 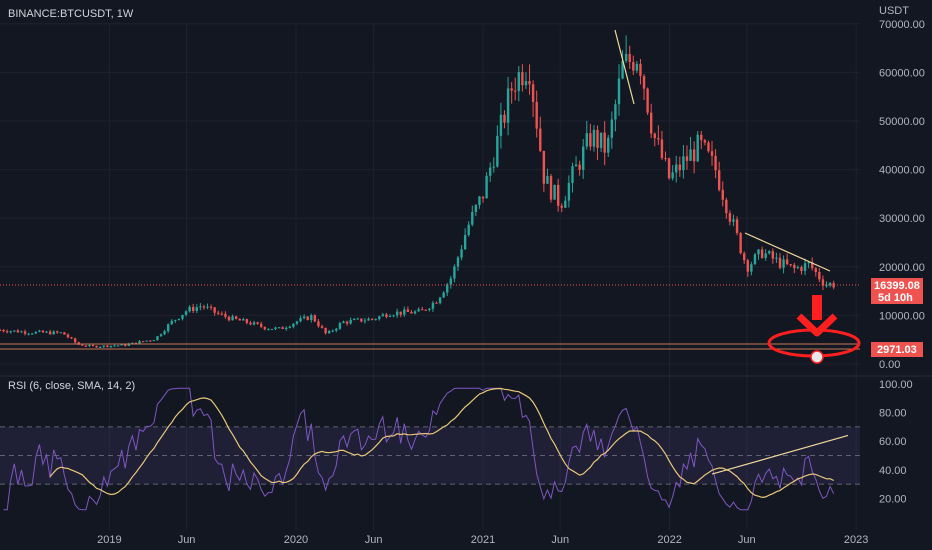 What do you see at coordinates (109, 540) in the screenshot?
I see `time-tick-label: 2019` at bounding box center [109, 540].